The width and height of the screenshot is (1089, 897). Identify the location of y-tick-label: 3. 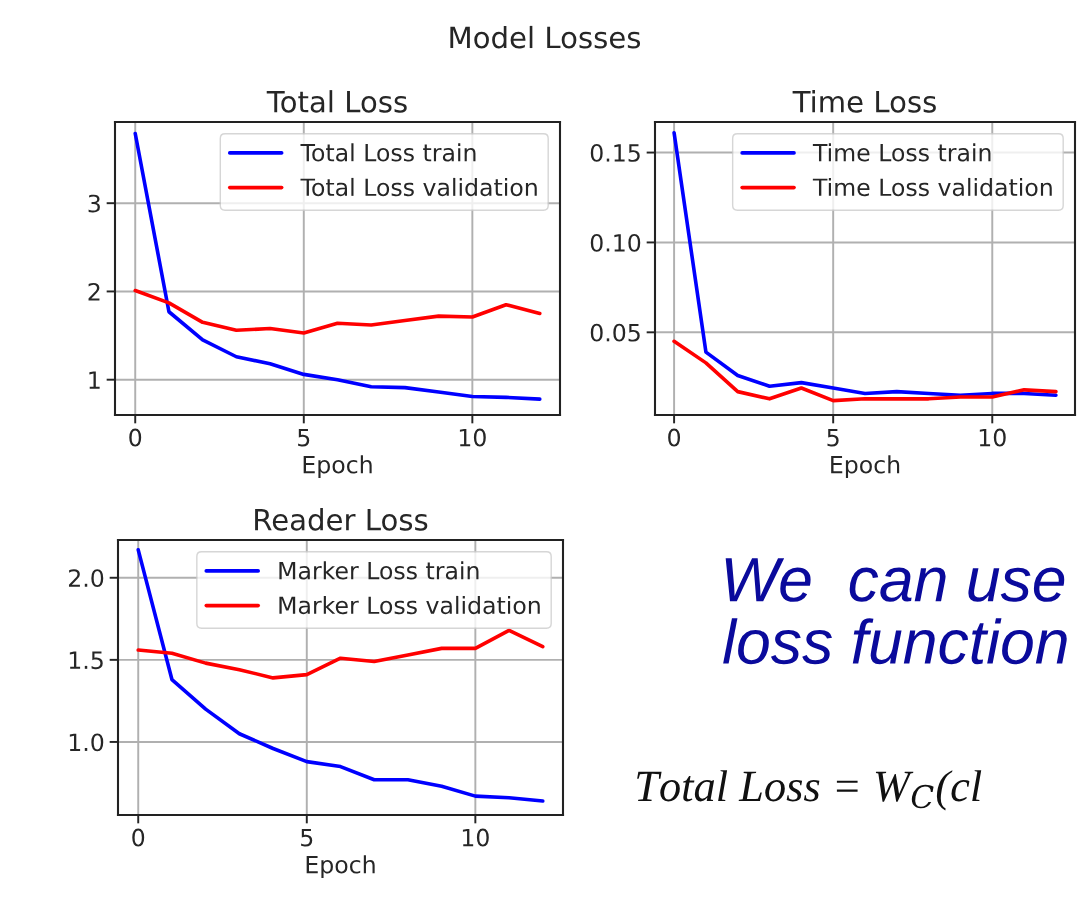
(94, 203).